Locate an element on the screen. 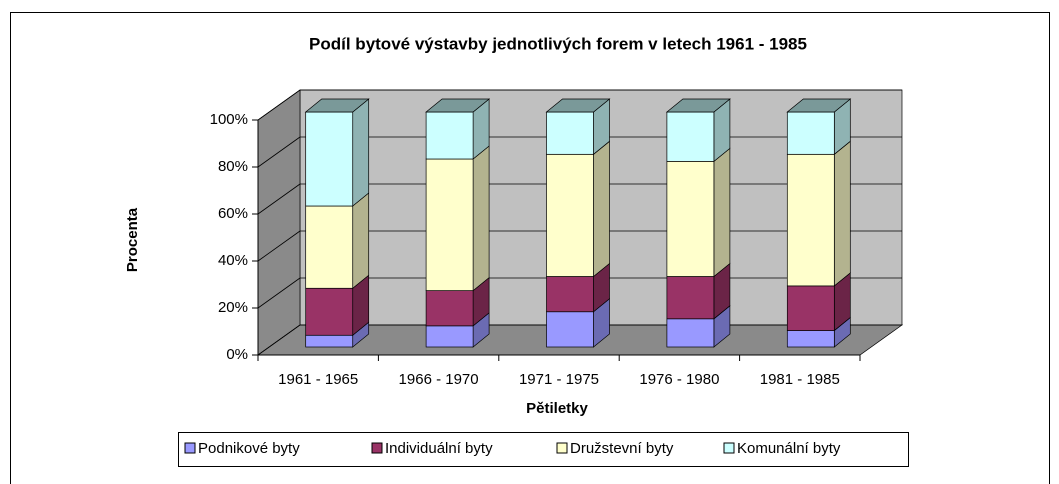 The width and height of the screenshot is (1059, 484). legend-label: Podnikové byty is located at coordinates (249, 448).